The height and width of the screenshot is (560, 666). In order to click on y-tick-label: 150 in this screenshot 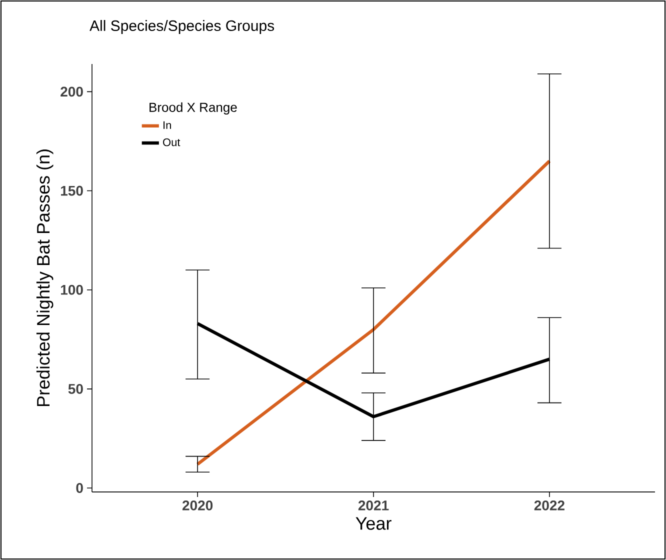, I will do `click(71, 191)`.